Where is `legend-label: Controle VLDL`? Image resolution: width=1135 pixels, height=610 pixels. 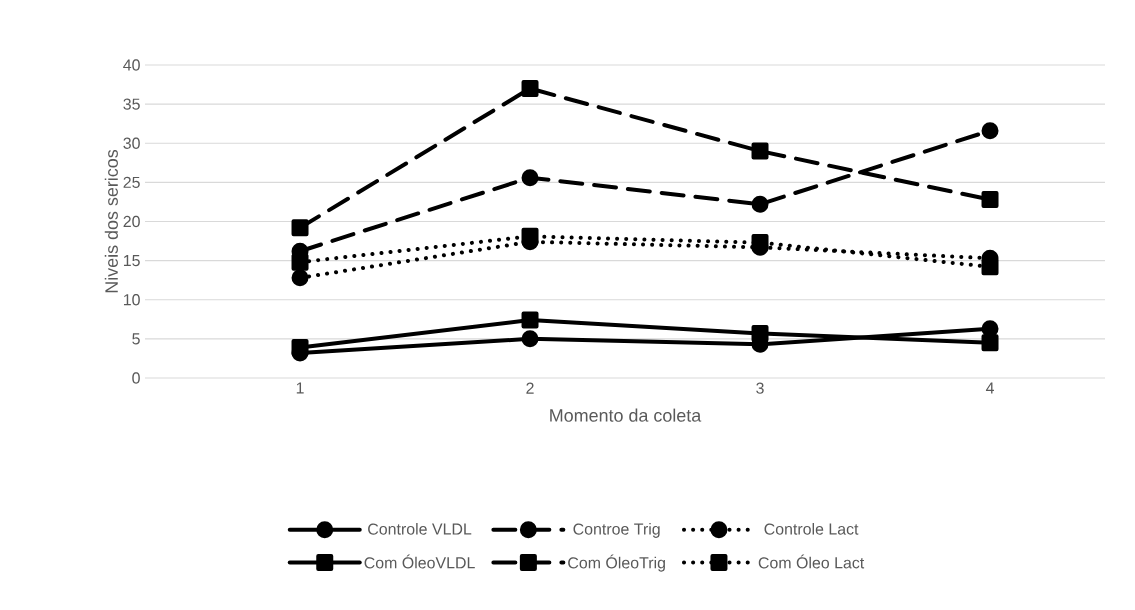
legend-label: Controle VLDL is located at coordinates (420, 529).